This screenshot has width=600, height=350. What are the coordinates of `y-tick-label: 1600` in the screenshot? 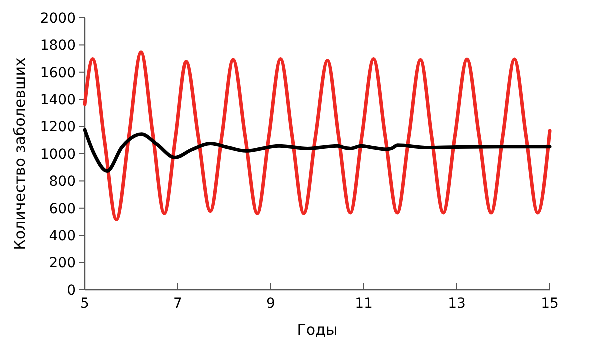 It's located at (58, 73).